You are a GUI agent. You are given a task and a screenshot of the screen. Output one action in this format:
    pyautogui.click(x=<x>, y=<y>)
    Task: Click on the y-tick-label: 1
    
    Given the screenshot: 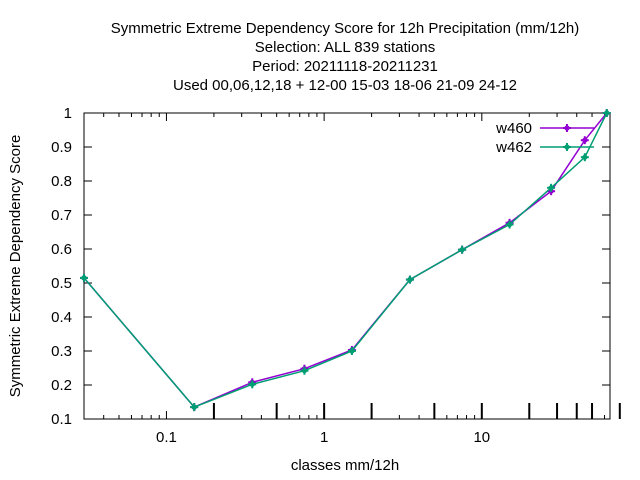 What is the action you would take?
    pyautogui.click(x=68, y=113)
    